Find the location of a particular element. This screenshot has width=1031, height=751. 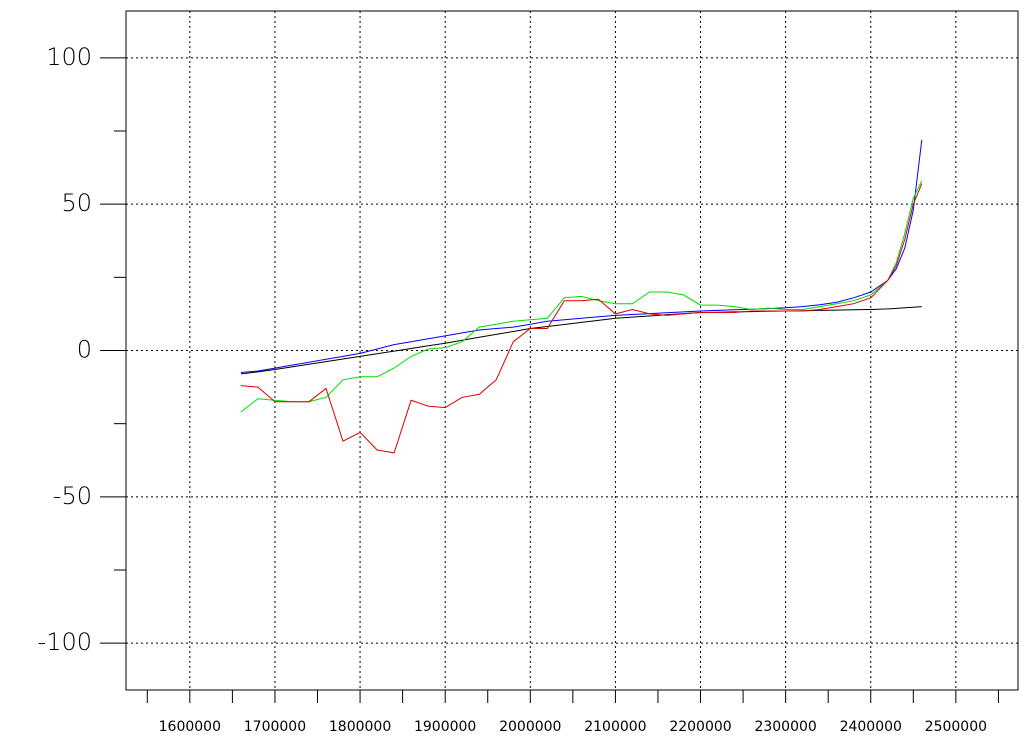

x-tick-label: 2300000 is located at coordinates (785, 727).